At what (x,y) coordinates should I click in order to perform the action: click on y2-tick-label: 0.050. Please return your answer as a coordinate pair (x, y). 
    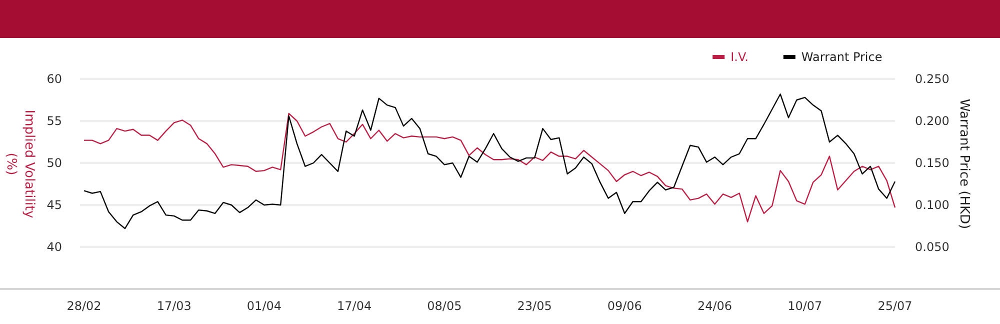
    Looking at the image, I should click on (932, 247).